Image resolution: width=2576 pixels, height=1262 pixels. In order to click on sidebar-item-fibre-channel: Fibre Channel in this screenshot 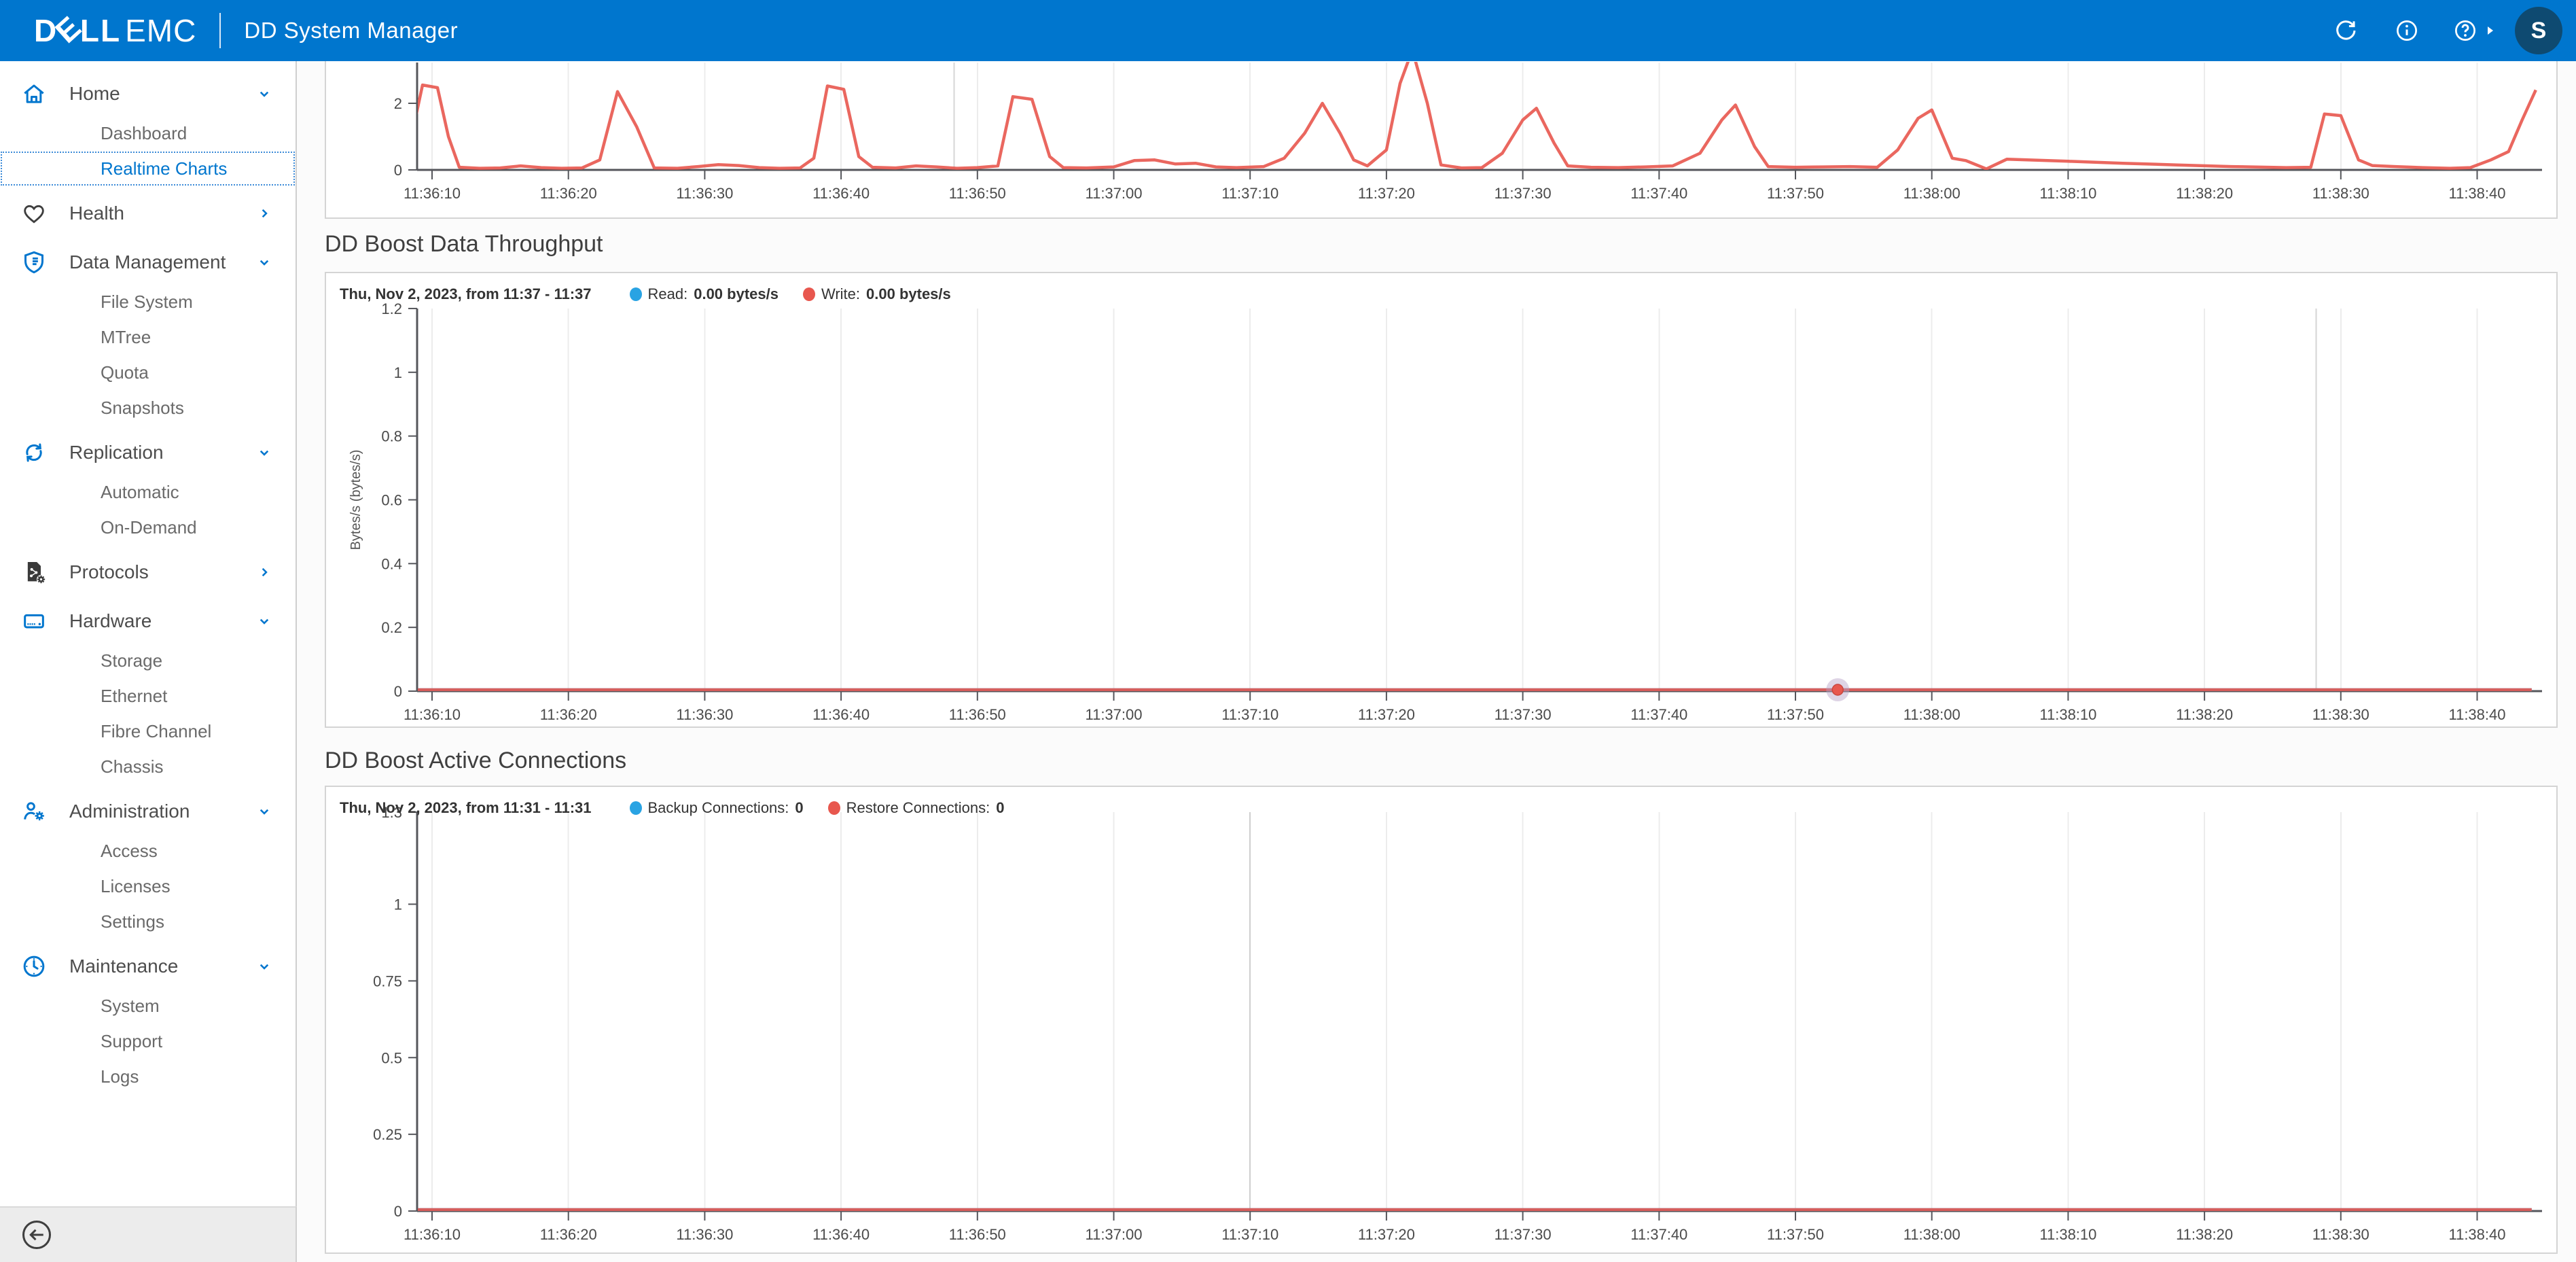, I will do `click(148, 731)`.